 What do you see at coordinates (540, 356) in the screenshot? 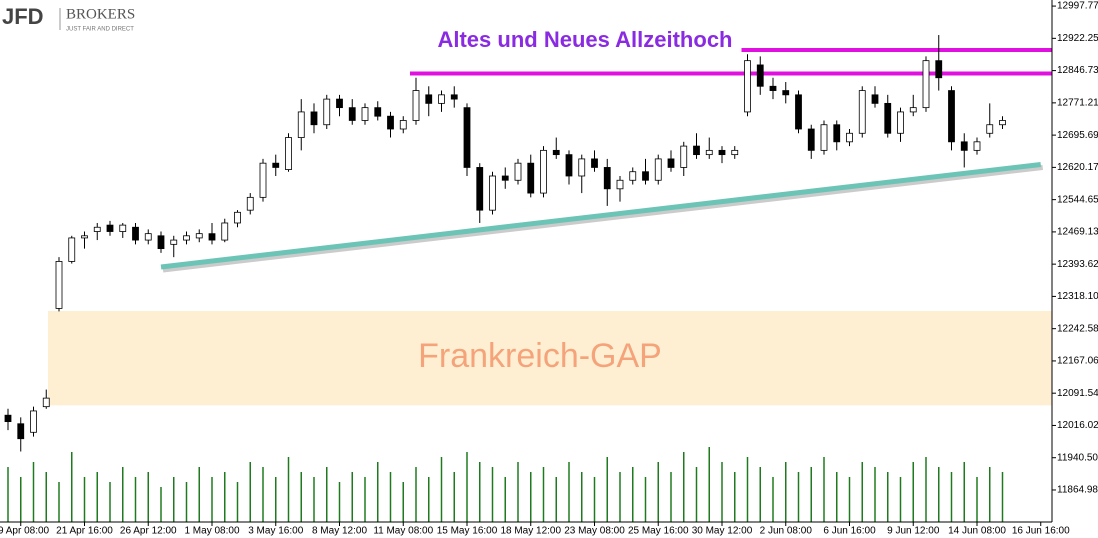
I see `gap-label: Frankreich-GAP` at bounding box center [540, 356].